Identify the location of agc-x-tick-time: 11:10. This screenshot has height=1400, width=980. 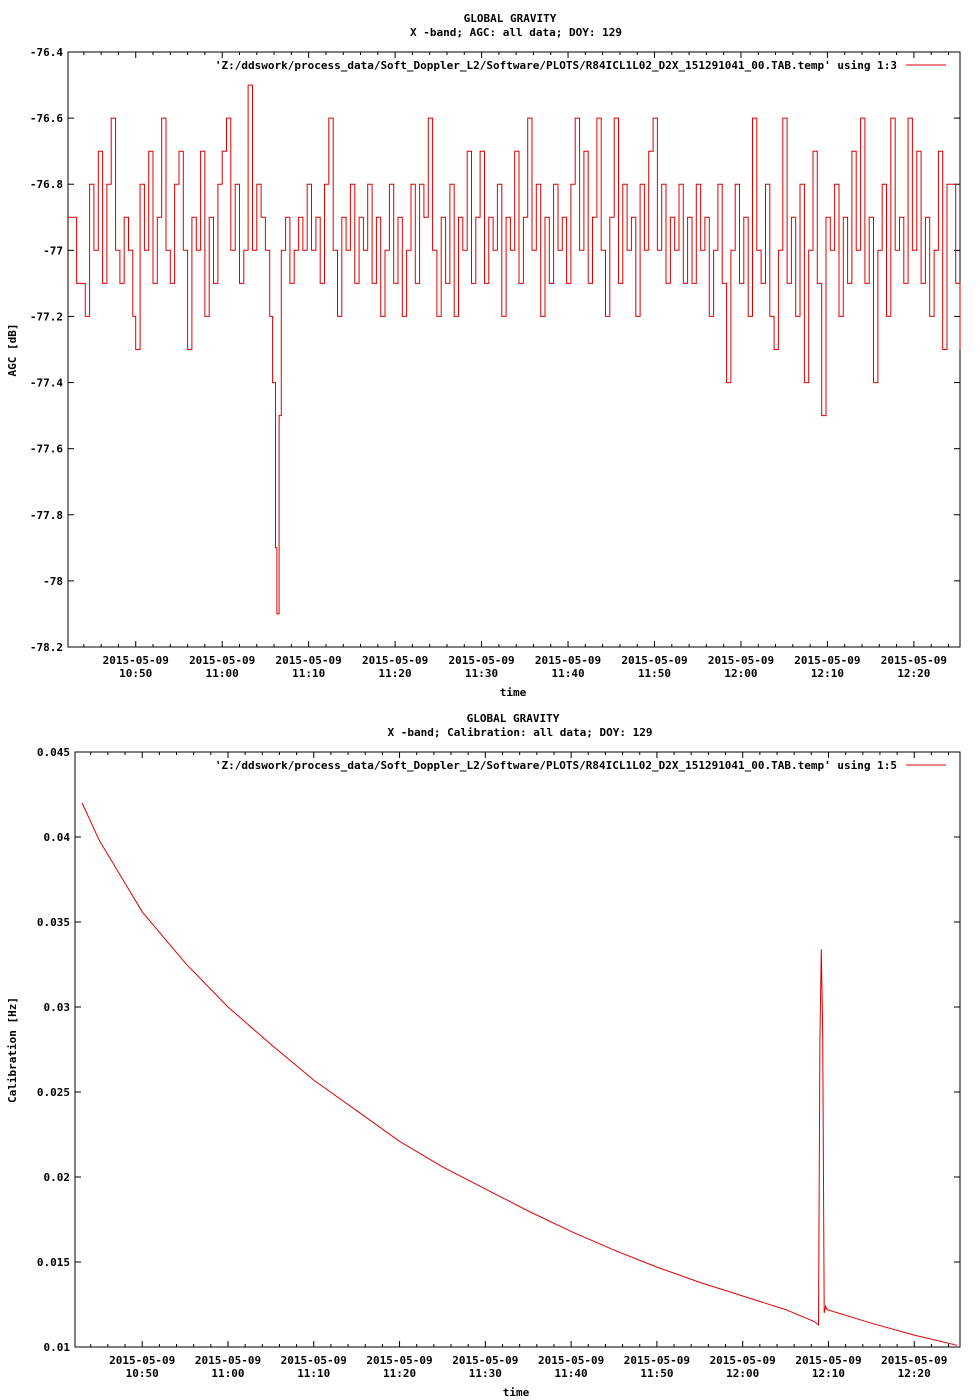
(308, 673).